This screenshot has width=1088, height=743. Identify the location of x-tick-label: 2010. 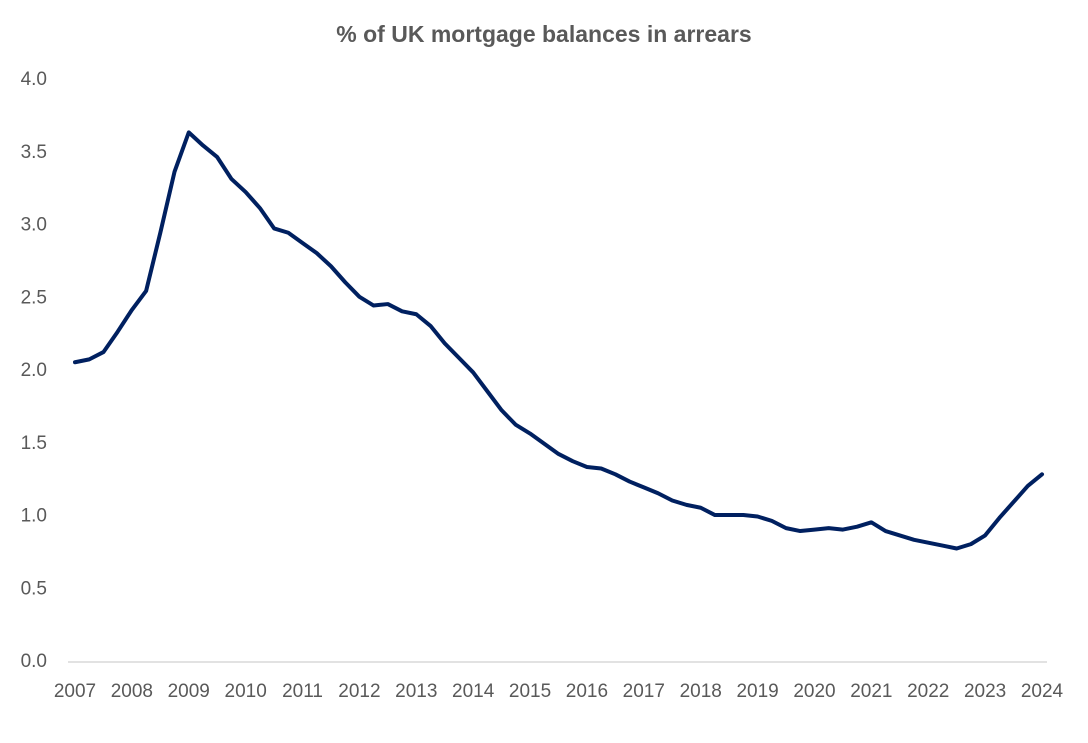
(246, 691).